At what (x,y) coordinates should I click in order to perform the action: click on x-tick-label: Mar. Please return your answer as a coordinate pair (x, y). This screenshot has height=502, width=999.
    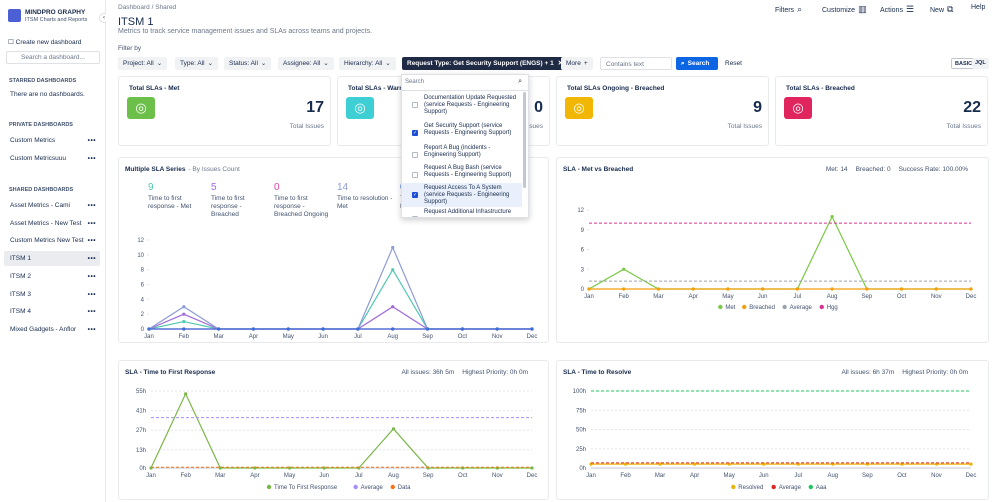
    Looking at the image, I should click on (658, 297).